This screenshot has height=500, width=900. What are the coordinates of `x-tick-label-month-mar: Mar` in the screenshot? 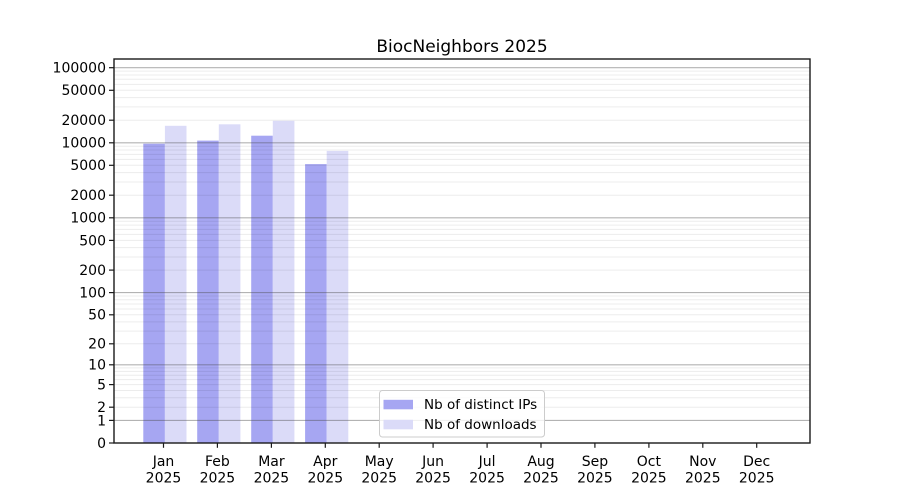 It's located at (271, 462).